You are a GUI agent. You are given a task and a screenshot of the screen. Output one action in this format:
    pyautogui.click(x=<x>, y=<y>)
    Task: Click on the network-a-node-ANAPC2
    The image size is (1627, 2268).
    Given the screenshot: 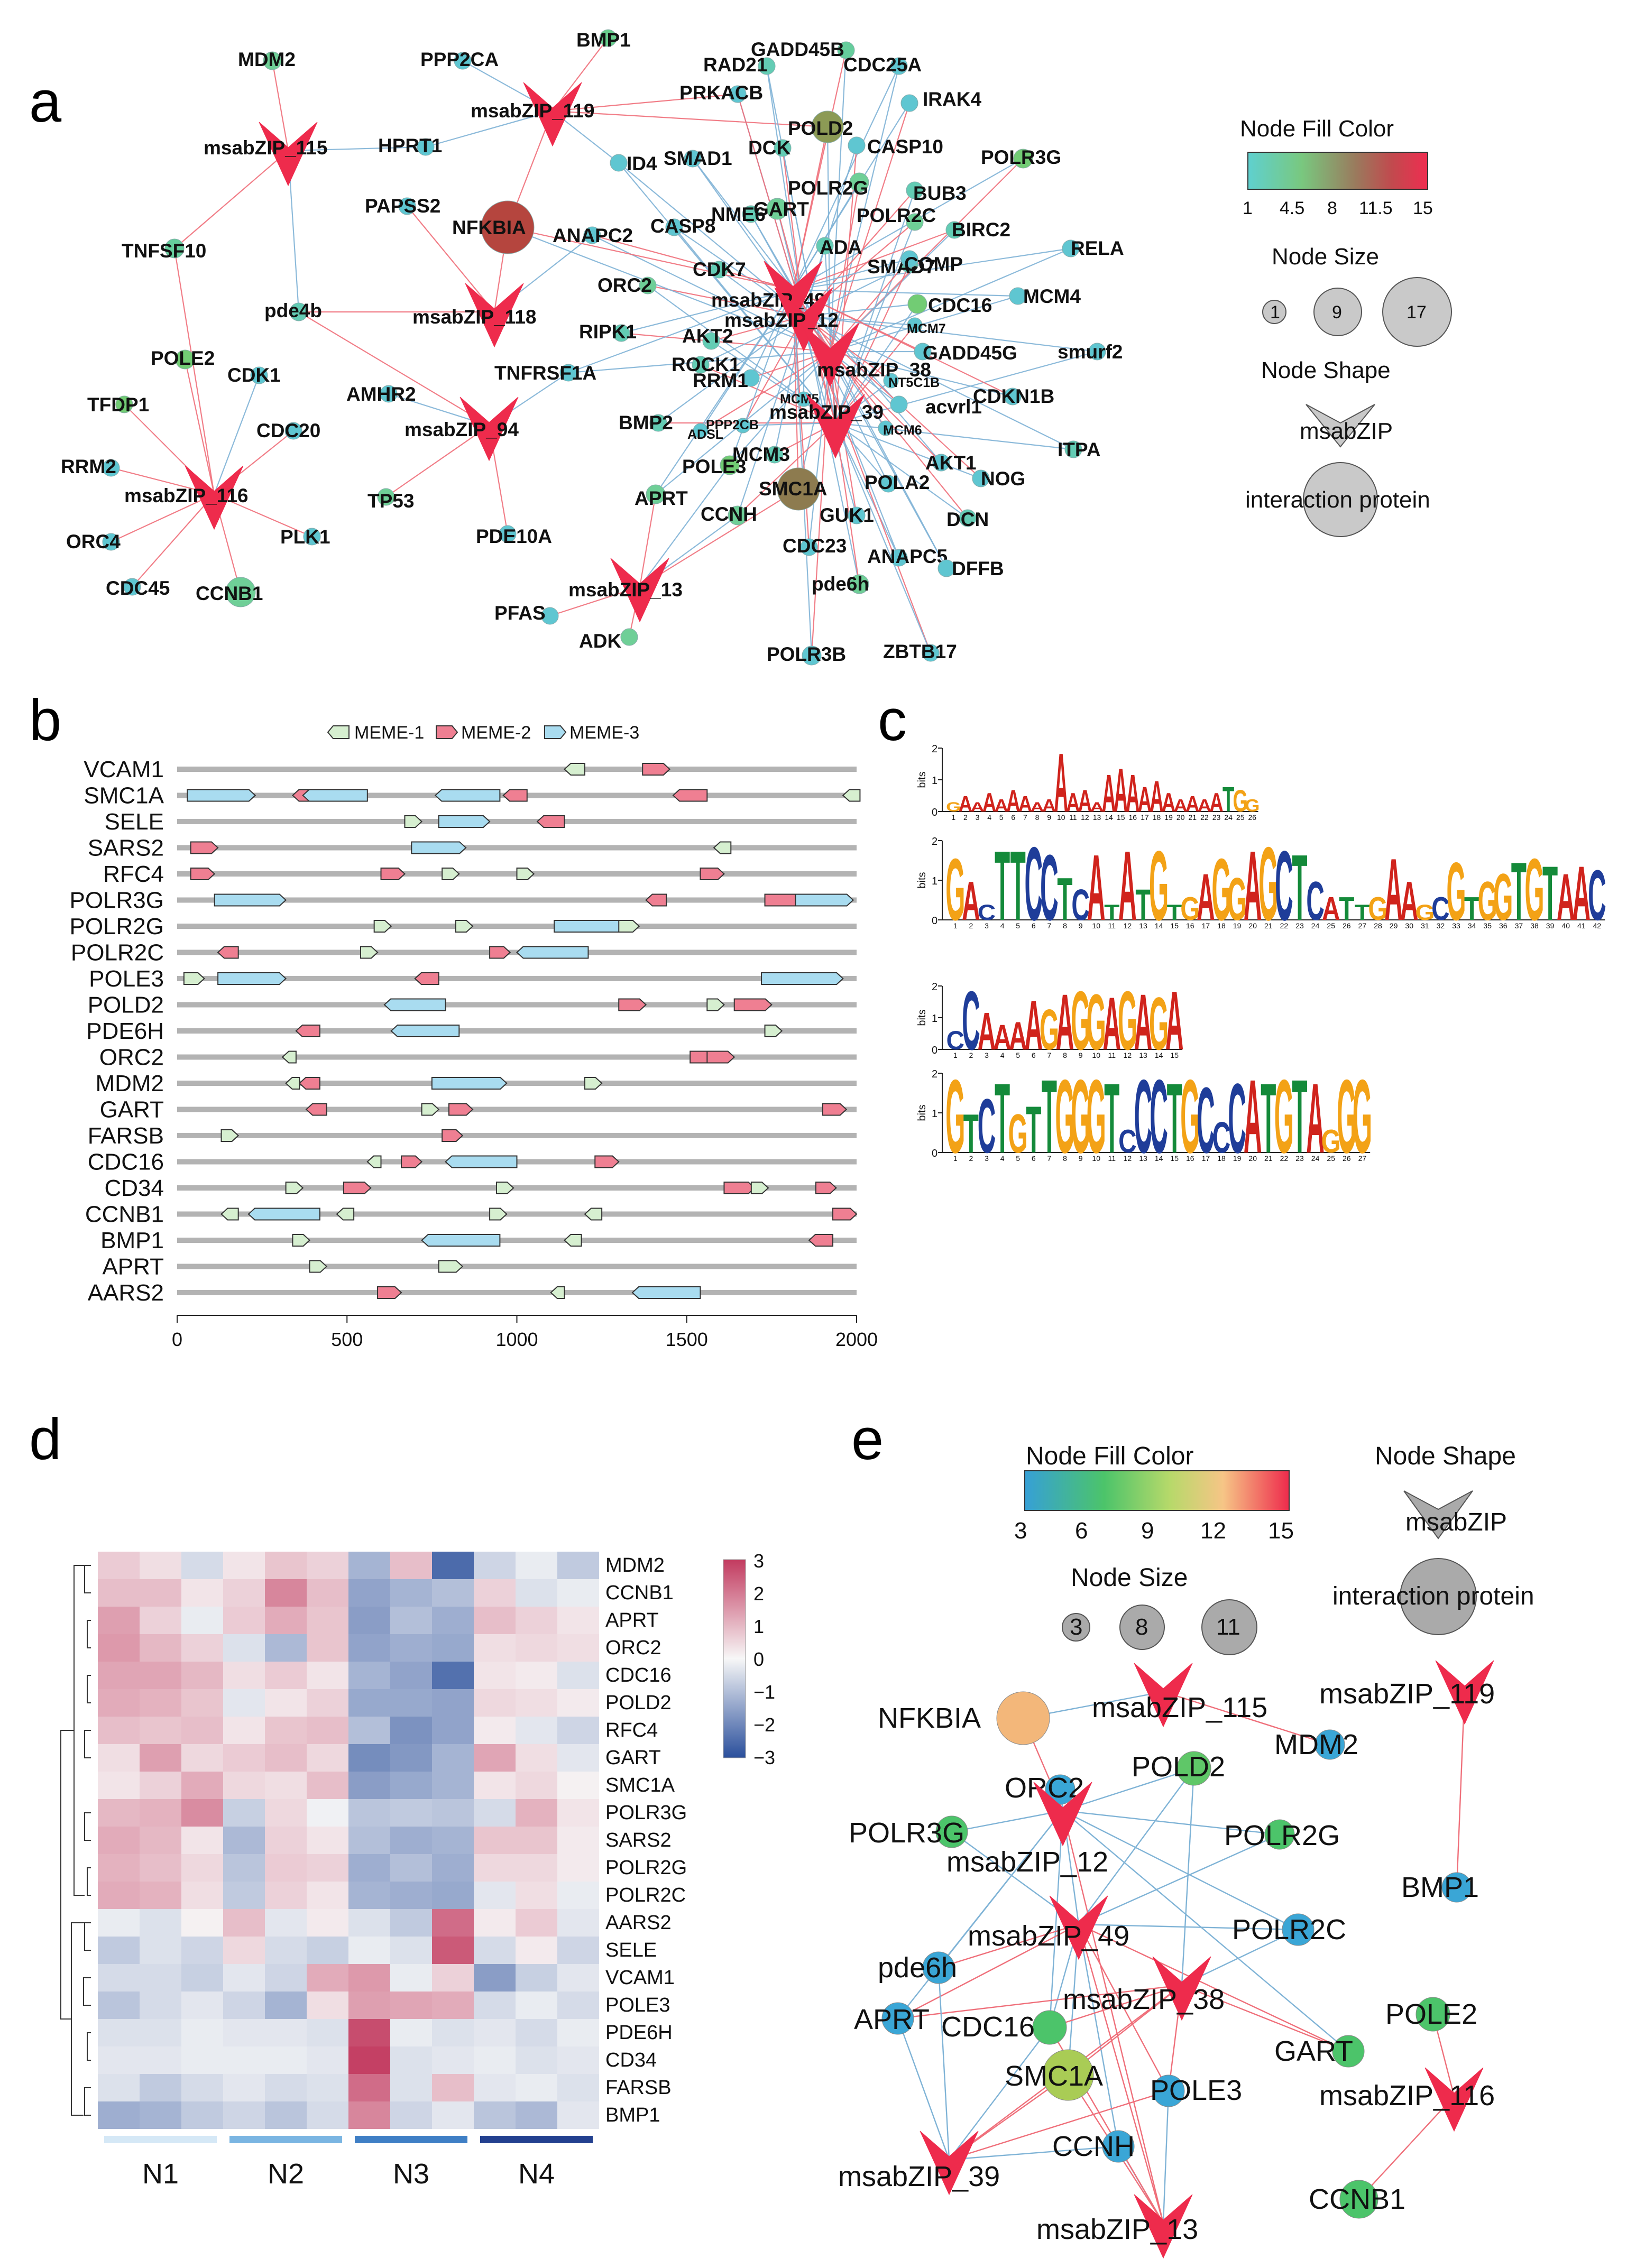 What is the action you would take?
    pyautogui.click(x=592, y=235)
    